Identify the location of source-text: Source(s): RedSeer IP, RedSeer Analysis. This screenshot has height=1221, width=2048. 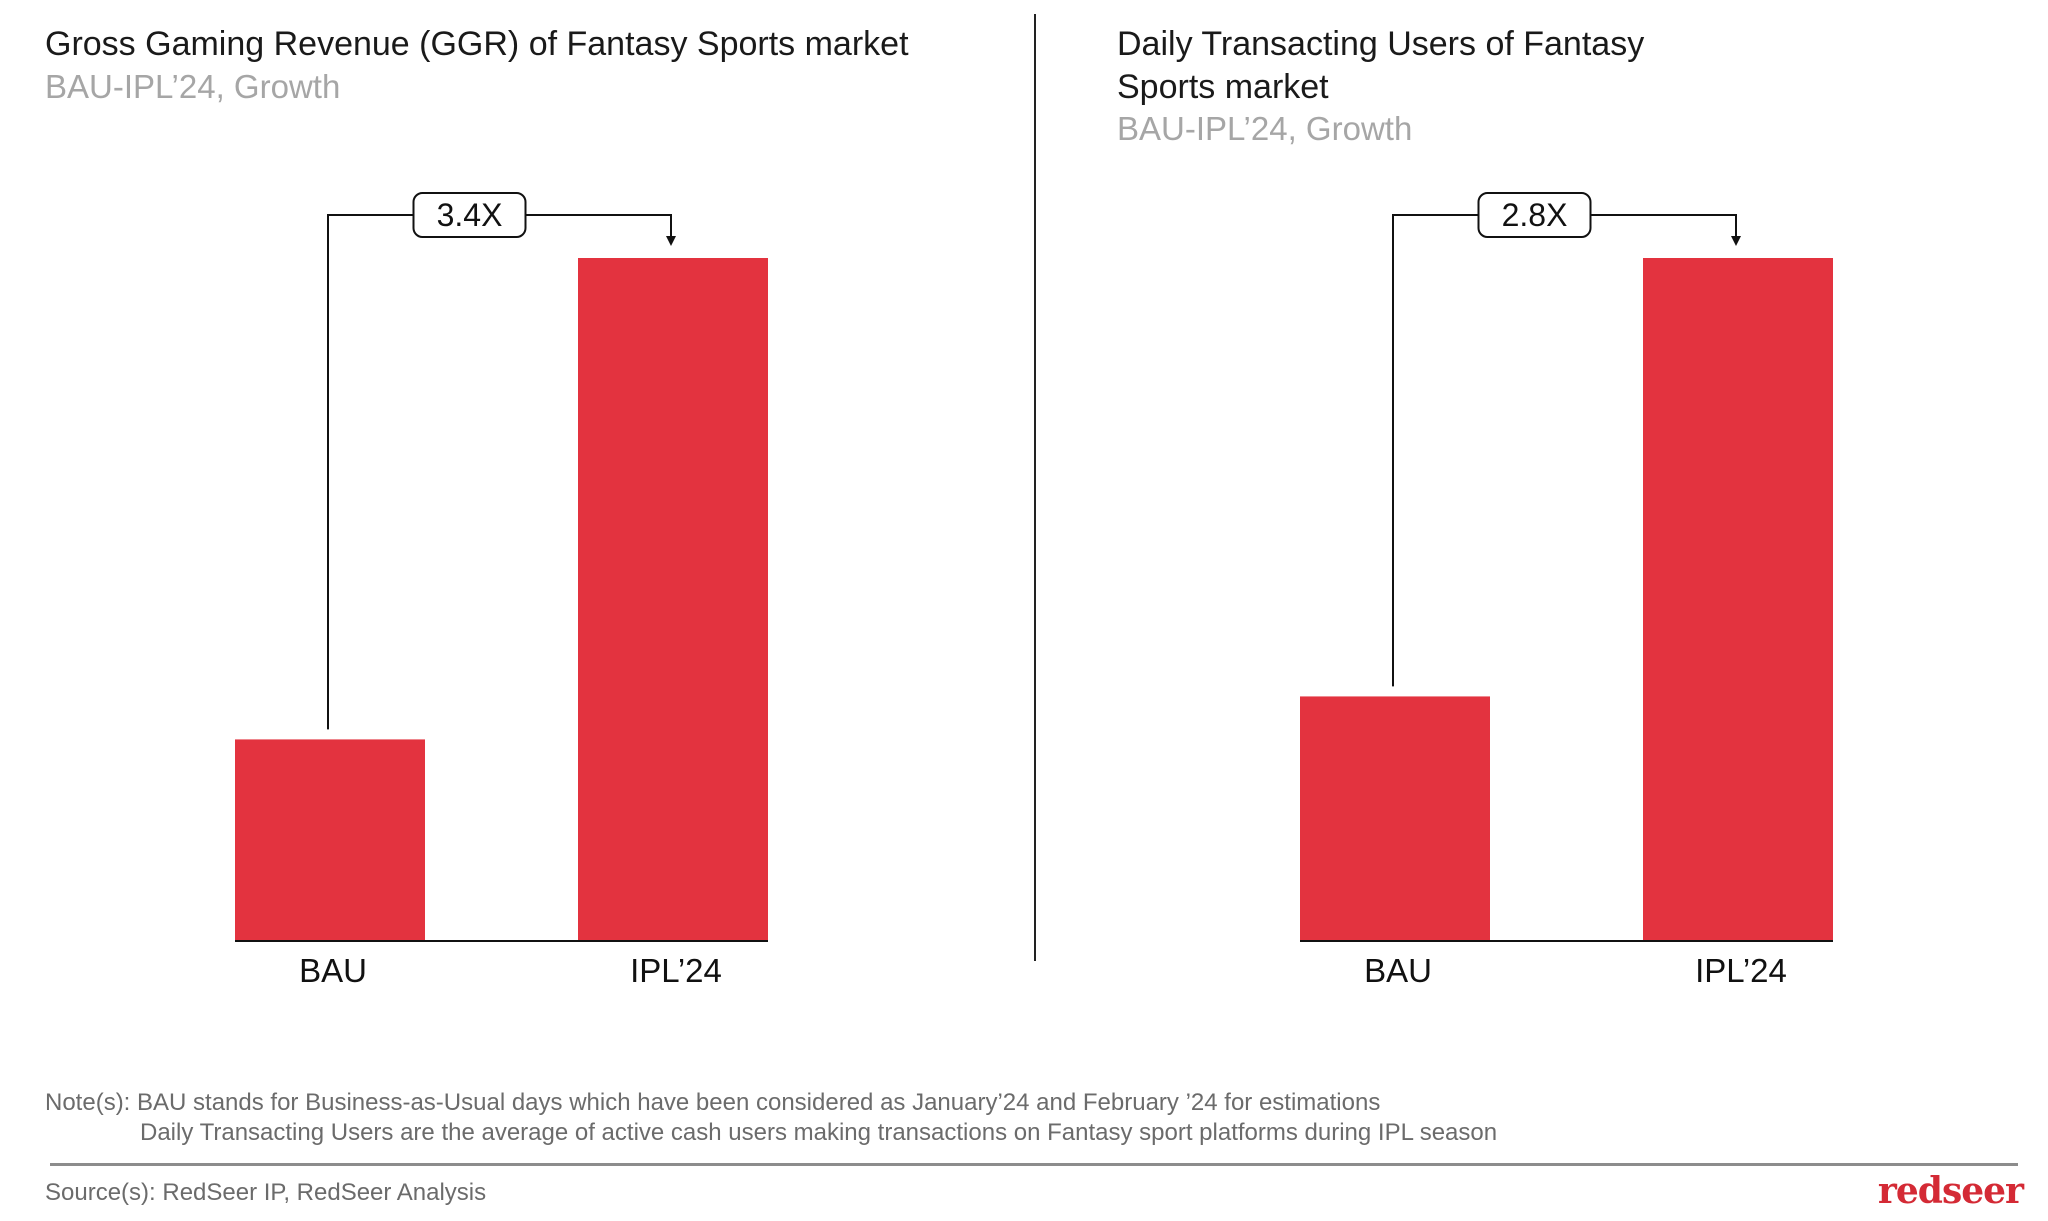
(266, 1192).